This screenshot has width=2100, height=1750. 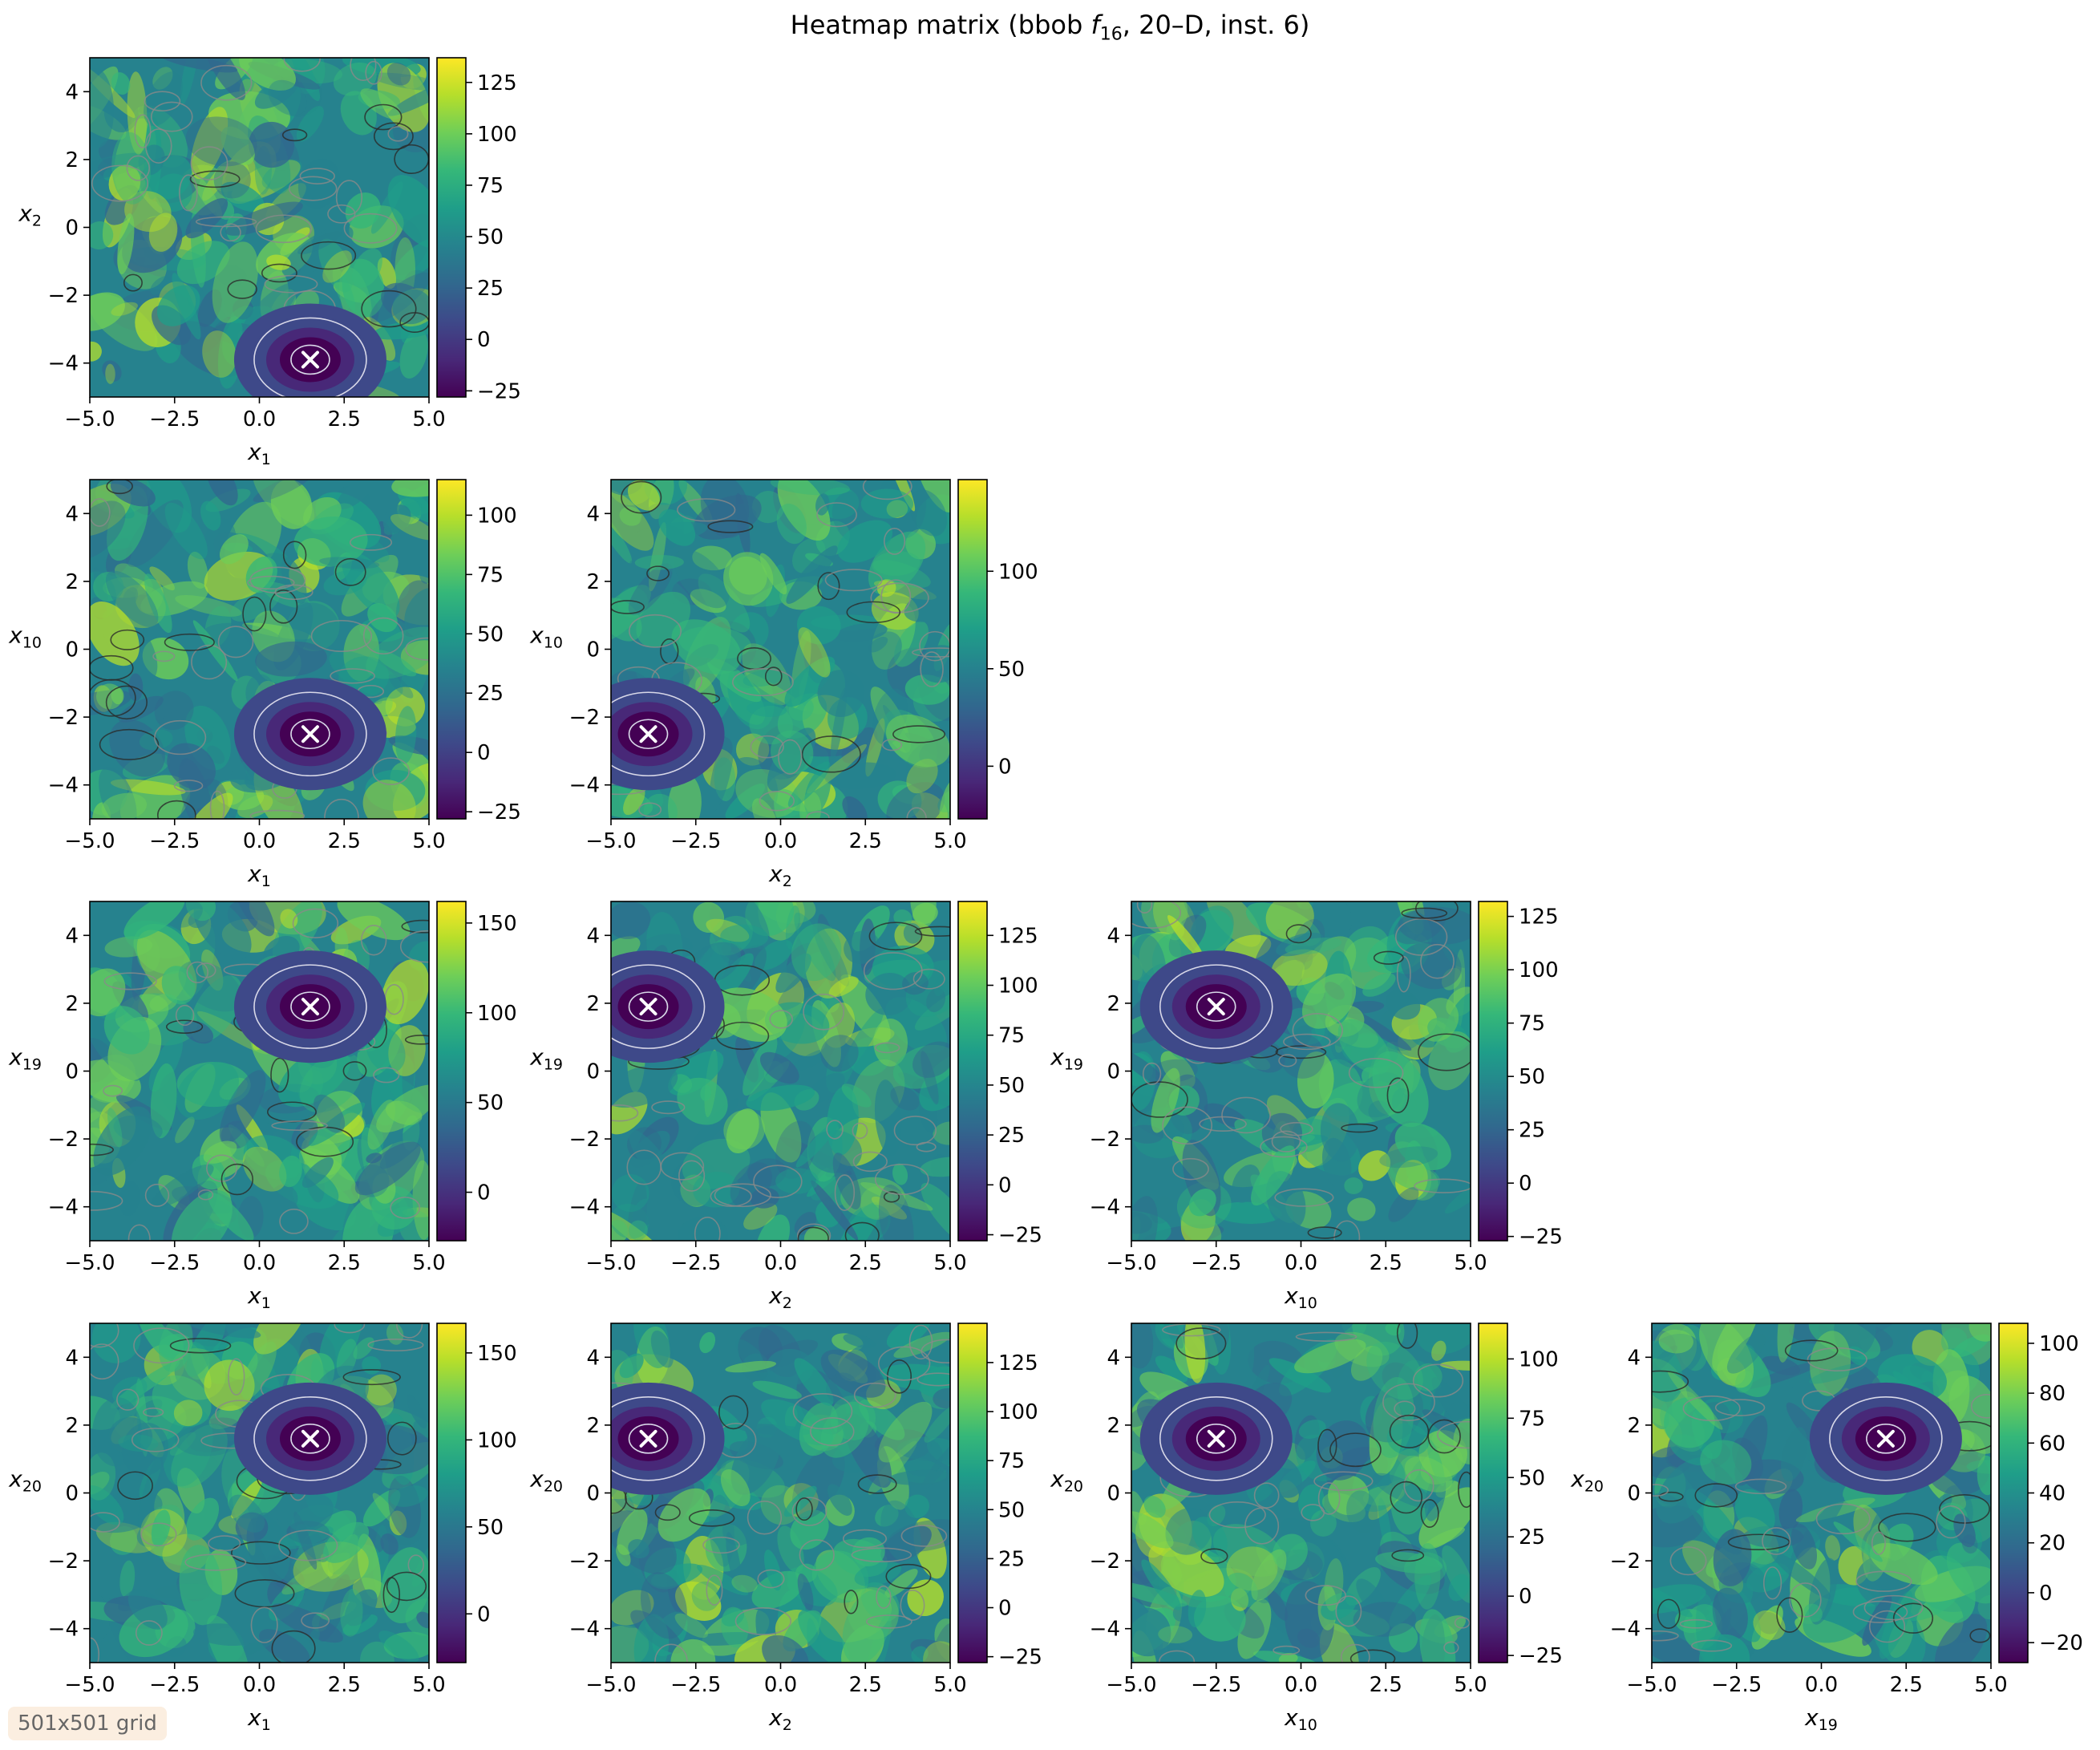 I want to click on colorbar, so click(x=2014, y=1493).